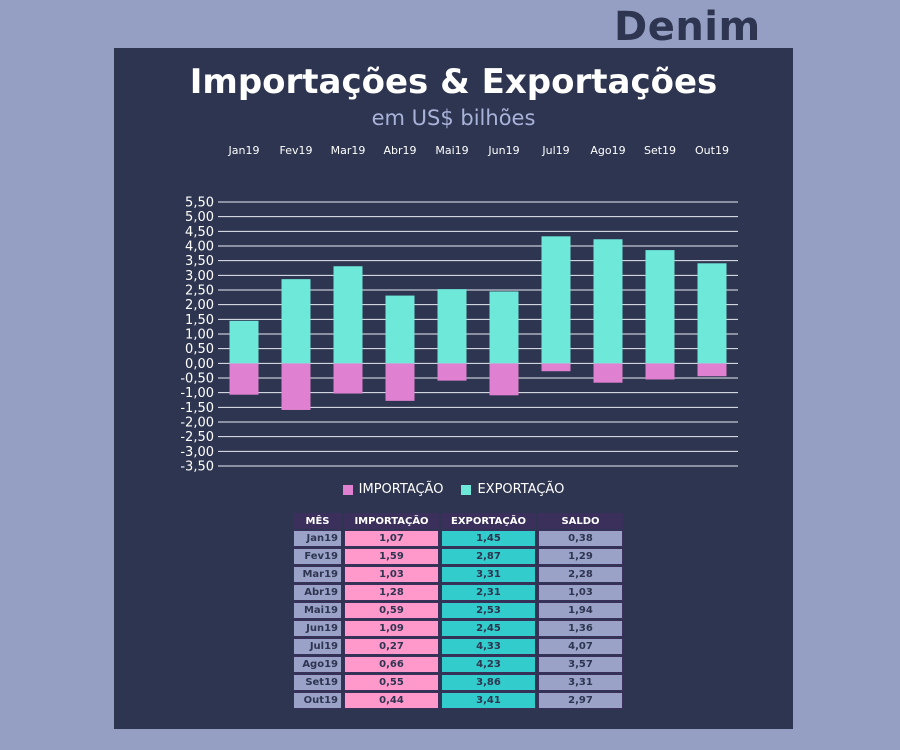 The height and width of the screenshot is (750, 900). Describe the element at coordinates (347, 489) in the screenshot. I see `legend-swatch-importacao` at that location.